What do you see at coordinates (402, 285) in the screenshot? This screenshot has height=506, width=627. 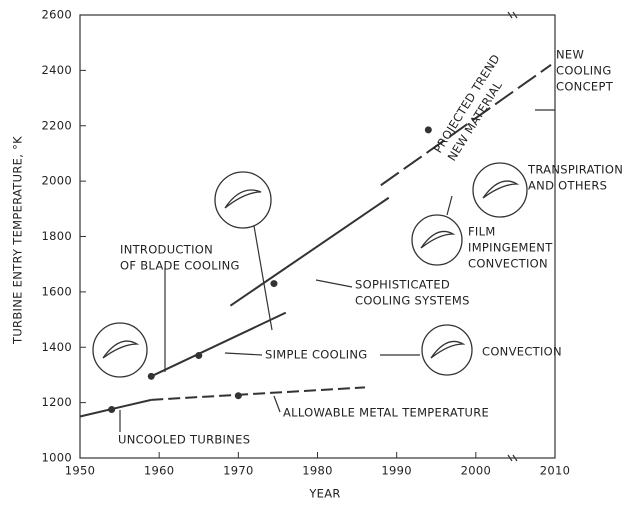 I see `annotation: SOPHISTICATED` at bounding box center [402, 285].